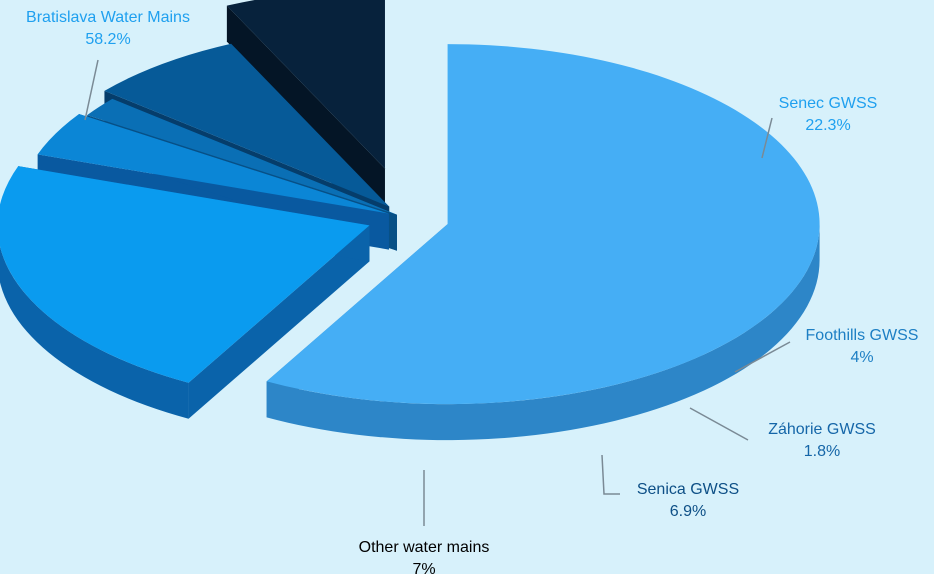 The image size is (934, 574). Describe the element at coordinates (827, 125) in the screenshot. I see `slice-label-value-2: 22.3%` at that location.